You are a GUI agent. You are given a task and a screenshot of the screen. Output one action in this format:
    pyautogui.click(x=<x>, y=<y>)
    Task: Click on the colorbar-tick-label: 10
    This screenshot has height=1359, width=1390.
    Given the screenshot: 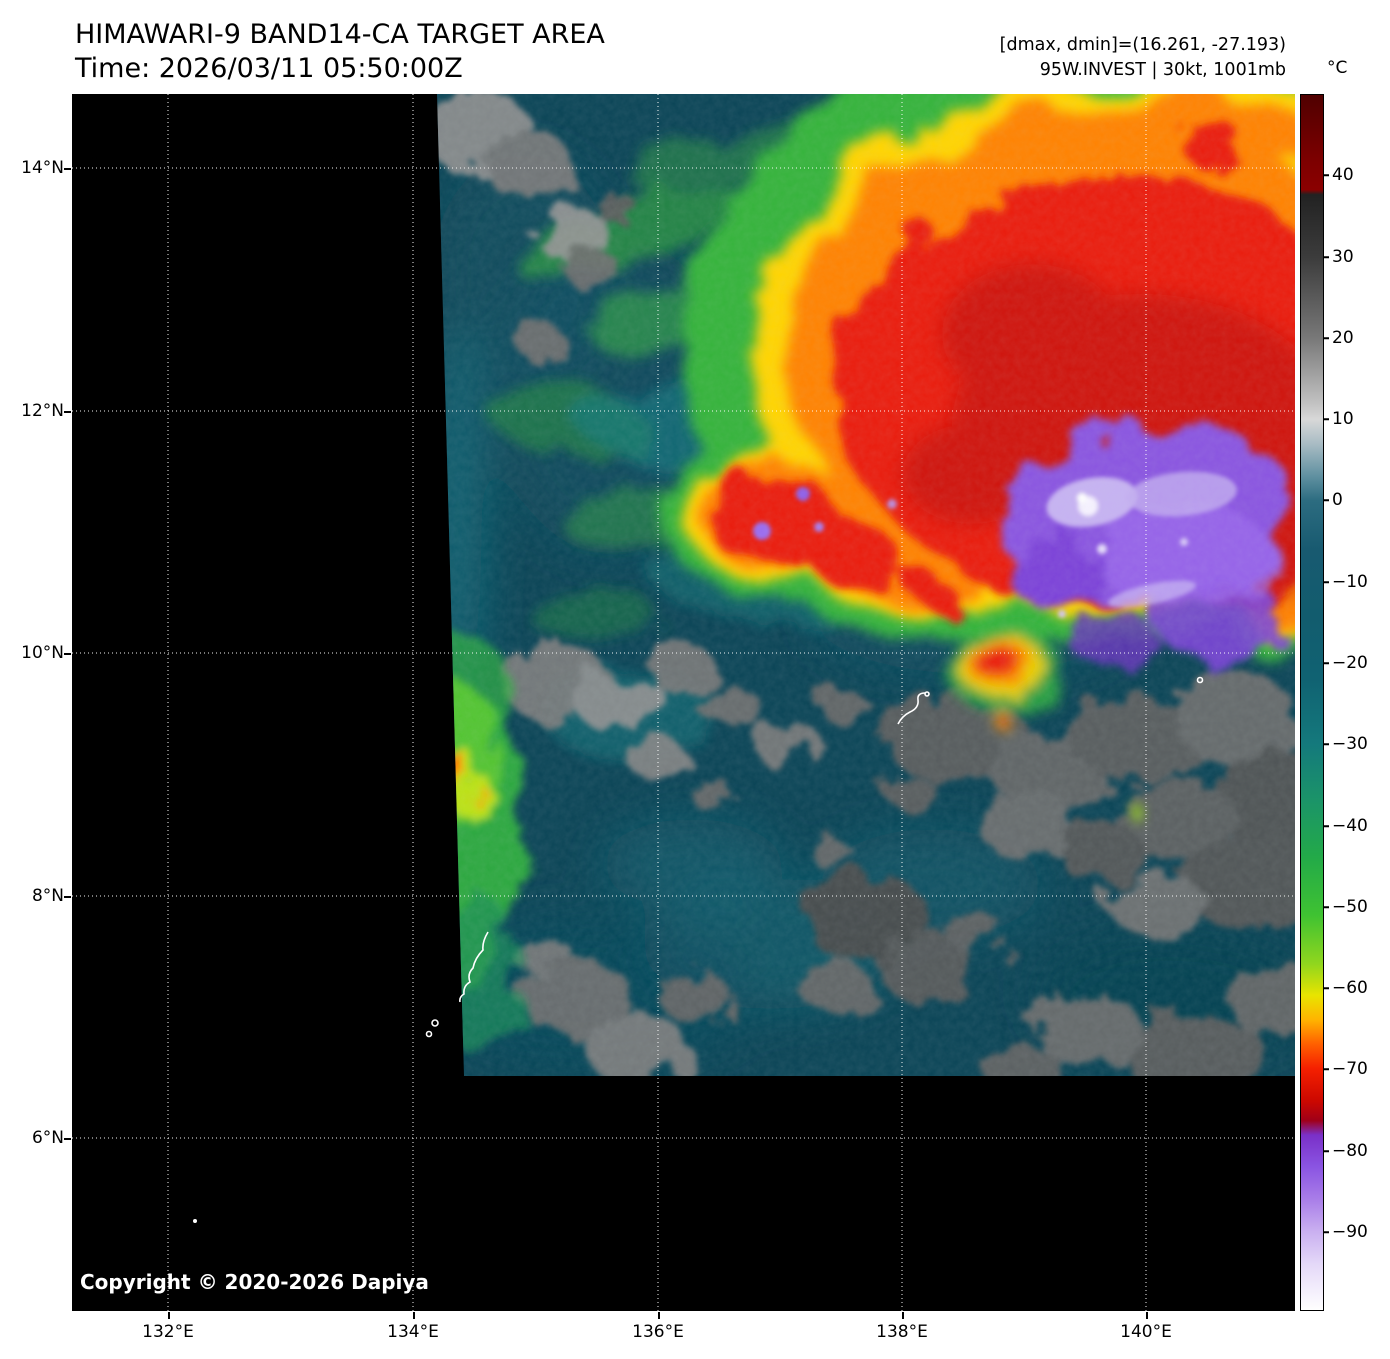 What is the action you would take?
    pyautogui.click(x=1343, y=419)
    